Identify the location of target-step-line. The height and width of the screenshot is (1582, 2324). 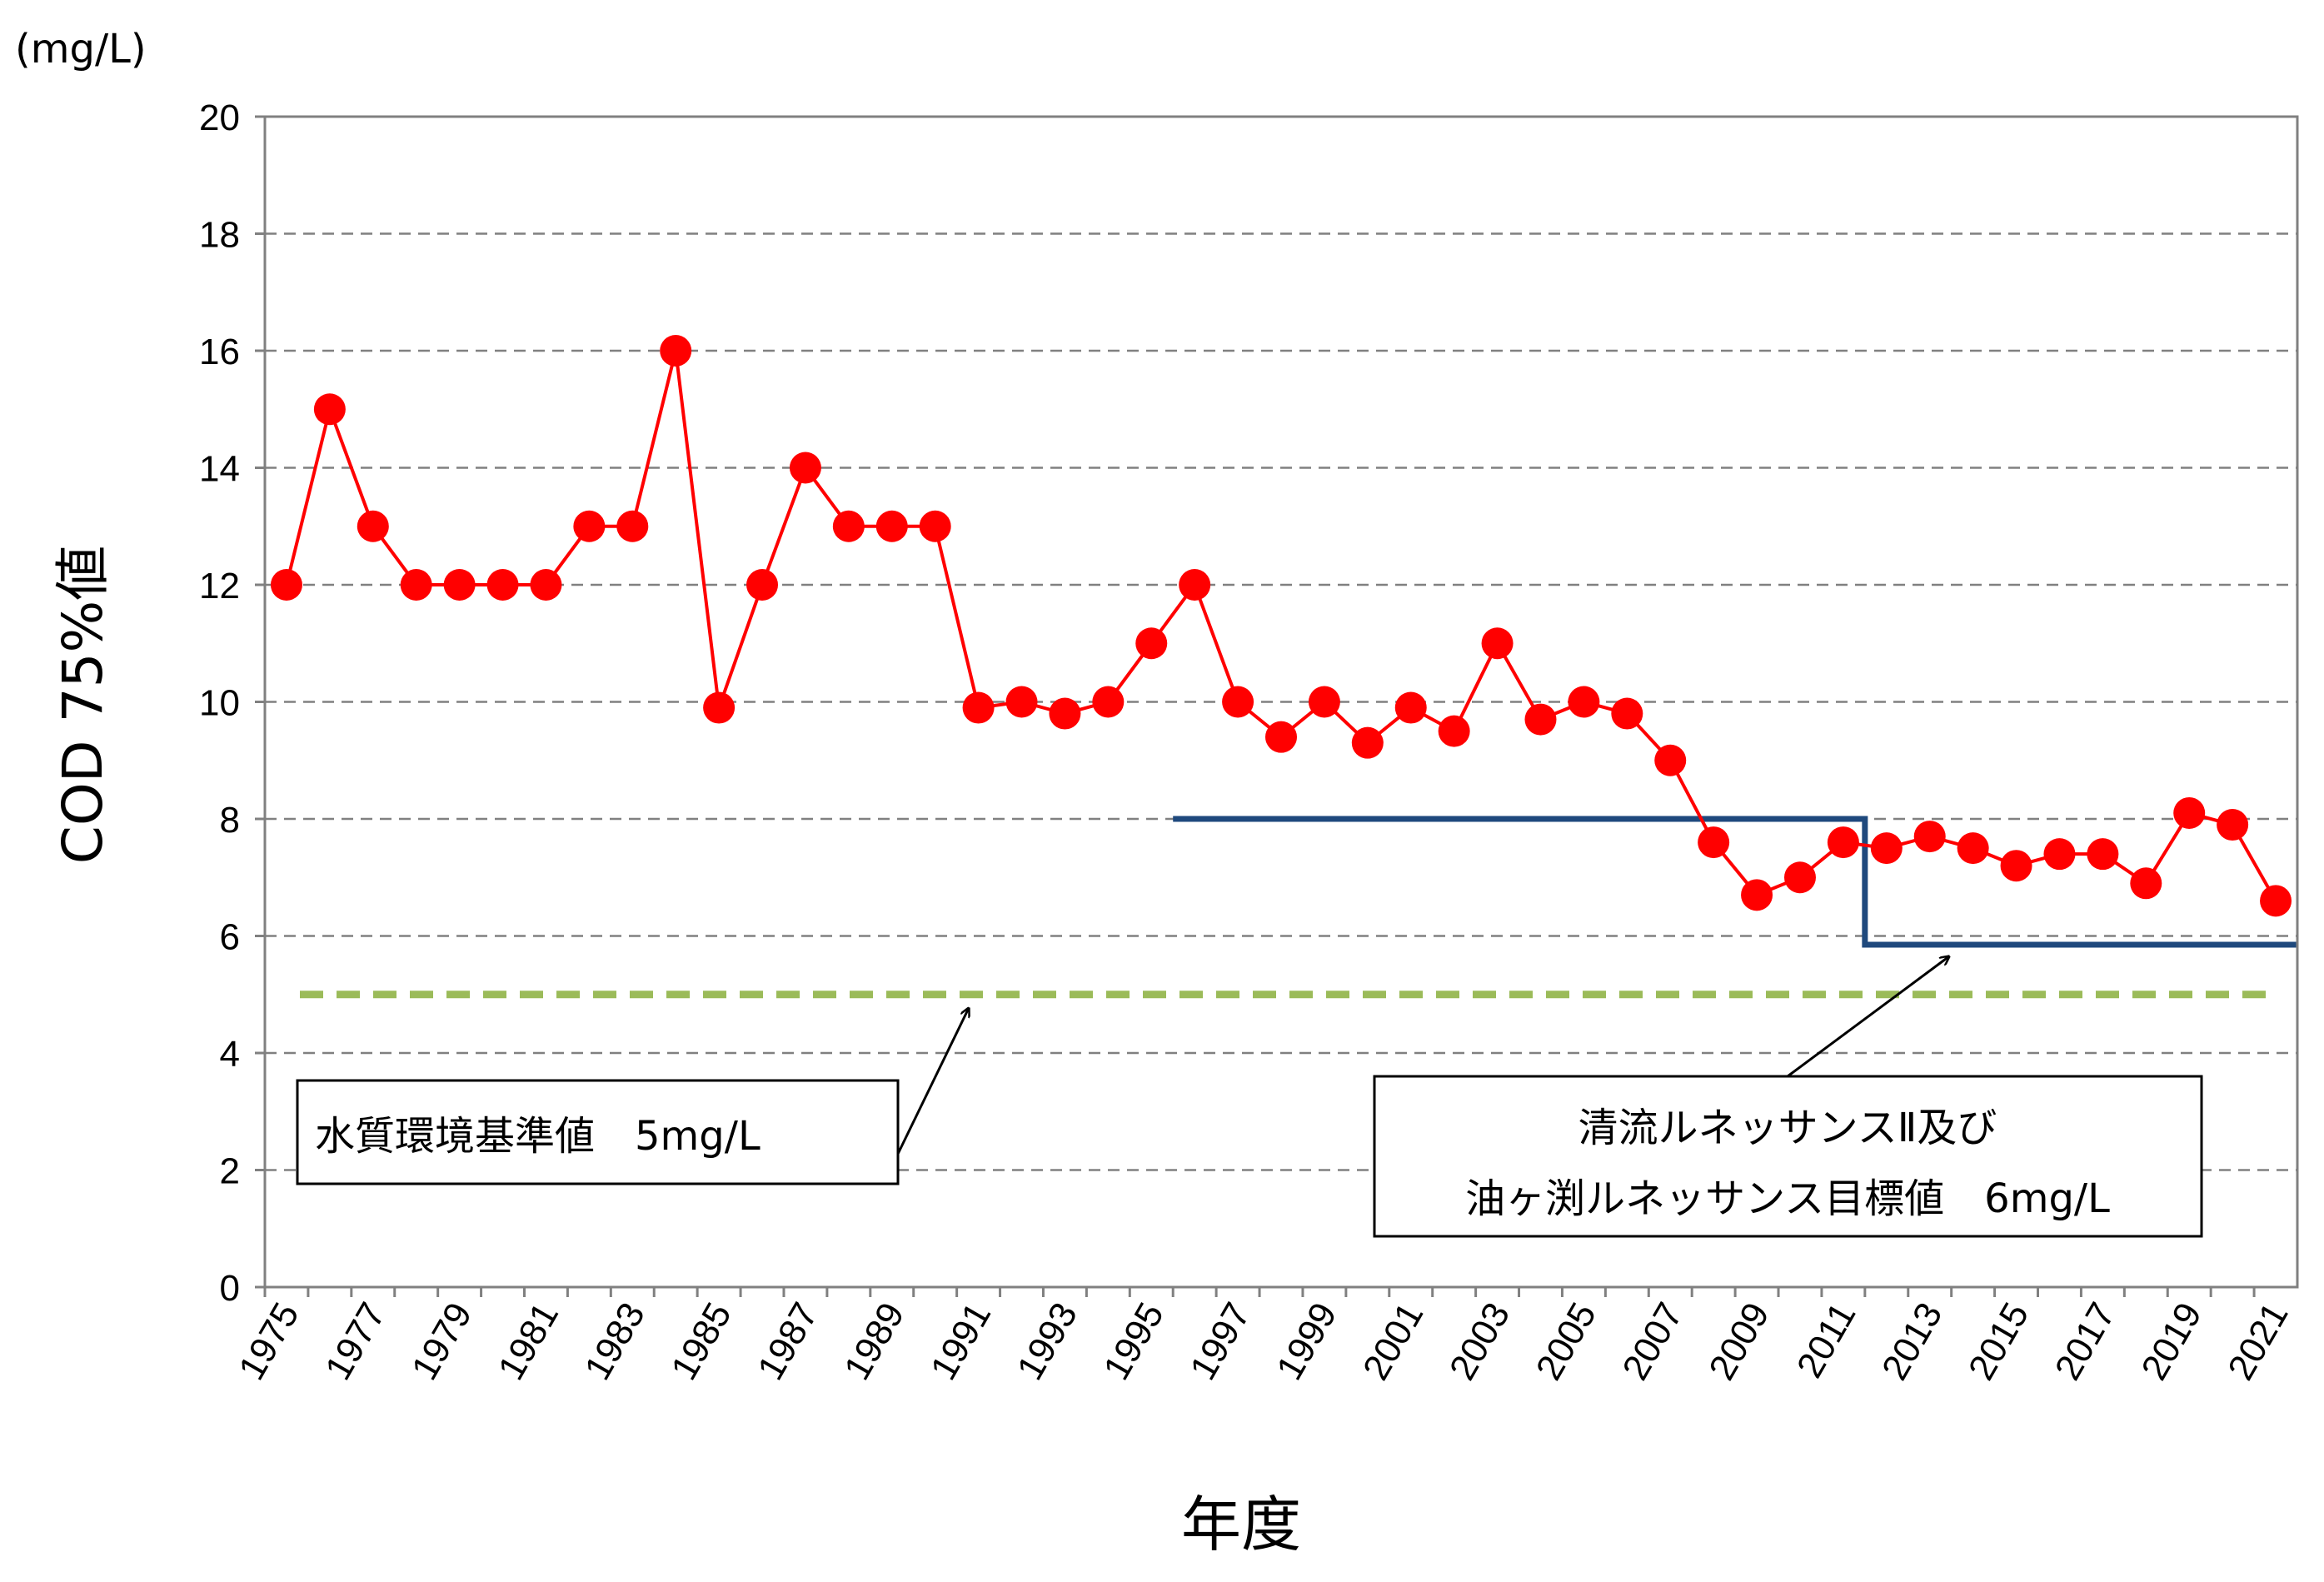
(1735, 882).